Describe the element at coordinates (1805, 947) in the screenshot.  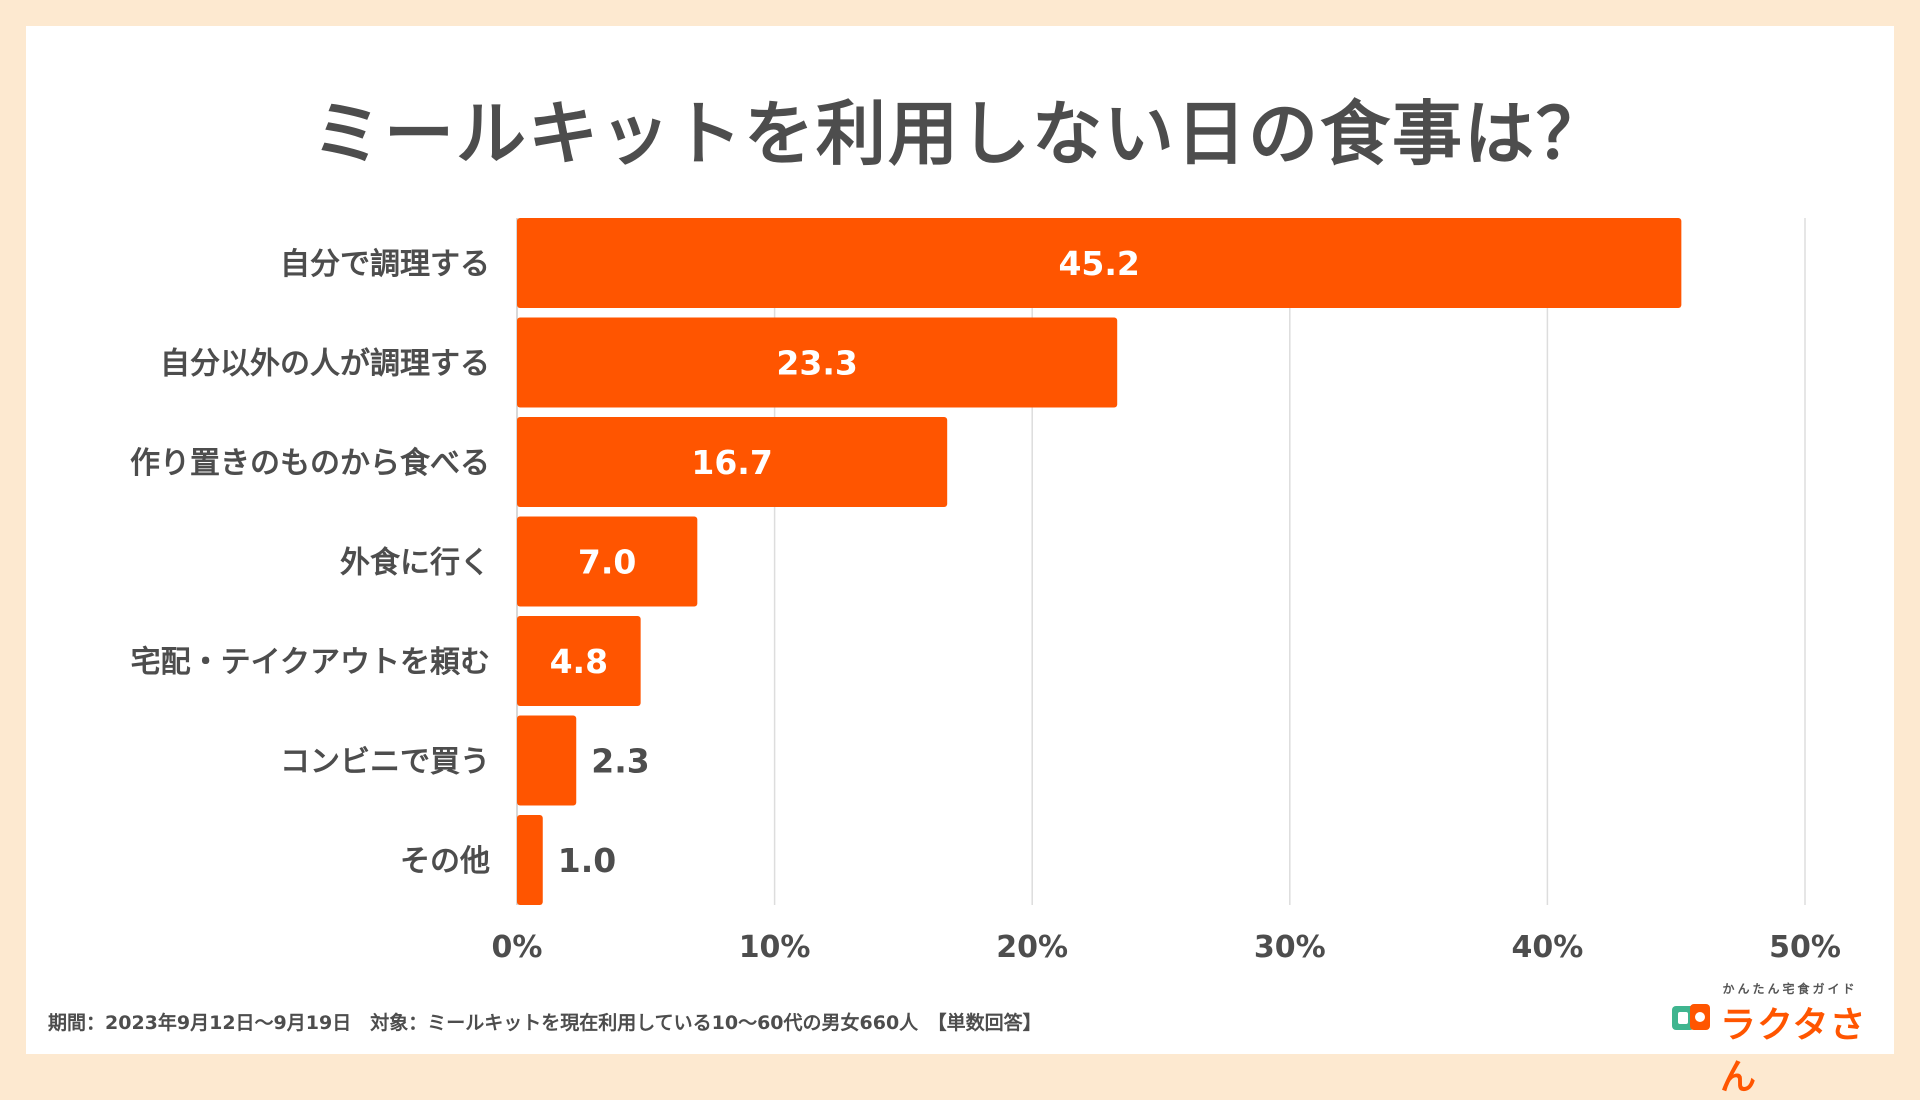
I see `x-tick-label-50: 50%` at that location.